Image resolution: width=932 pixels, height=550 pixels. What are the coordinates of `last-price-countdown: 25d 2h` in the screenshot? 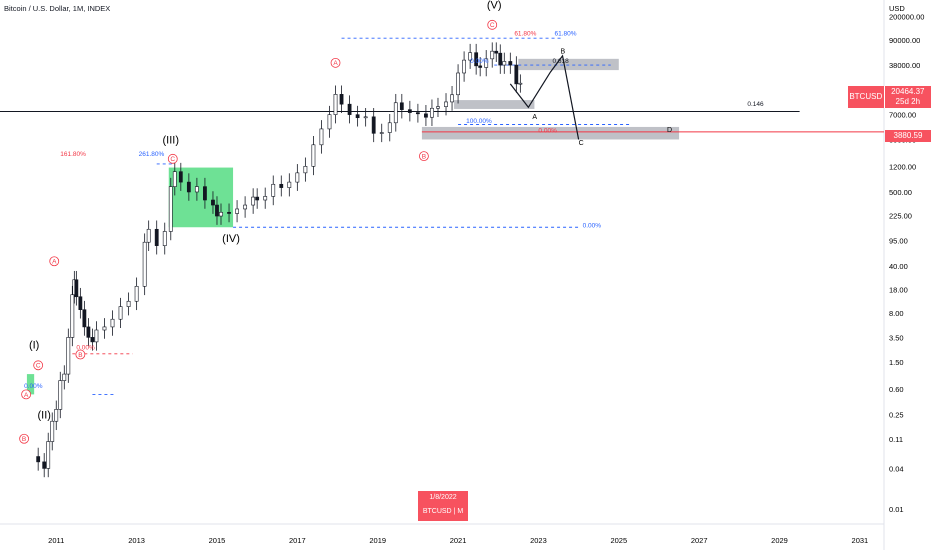 It's located at (908, 101).